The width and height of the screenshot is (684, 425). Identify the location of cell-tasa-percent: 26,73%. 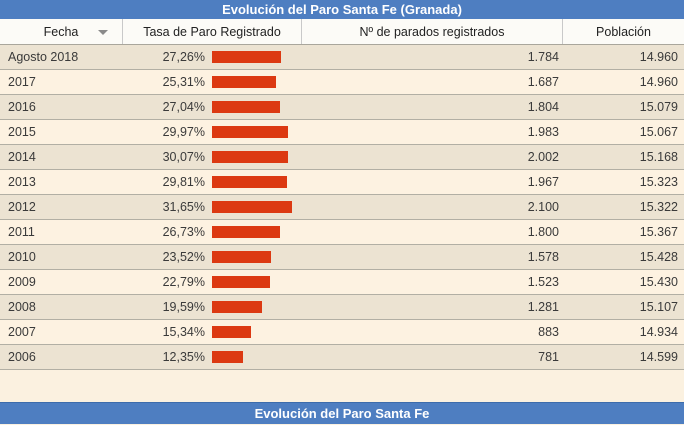
(183, 232).